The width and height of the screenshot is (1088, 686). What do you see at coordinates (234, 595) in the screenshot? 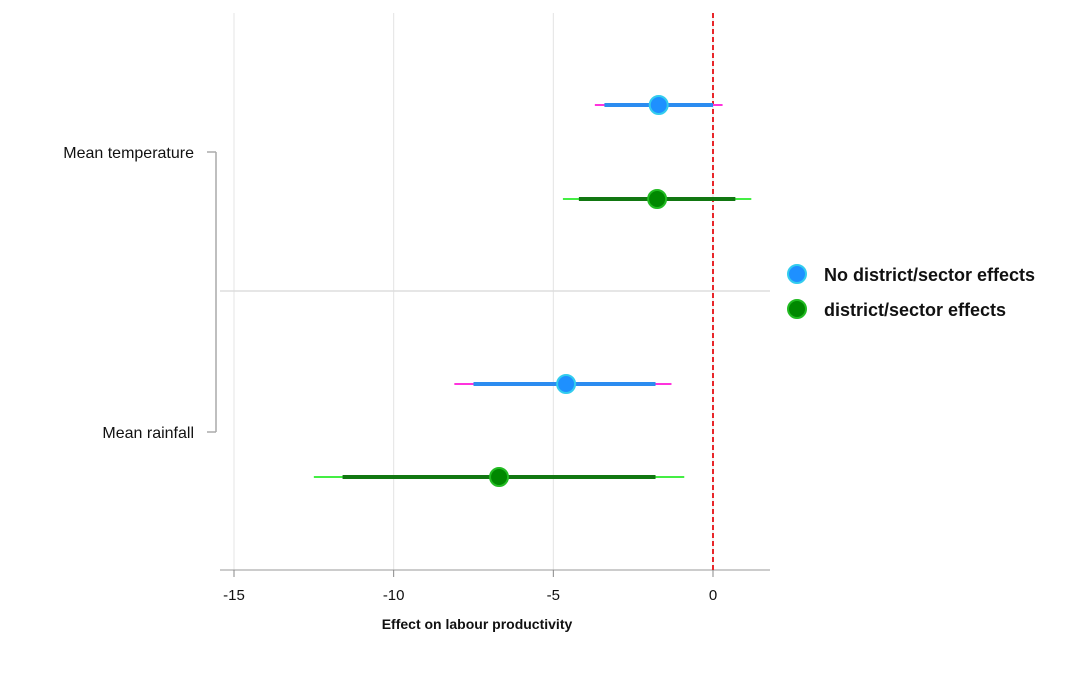
I see `x-tick-label: -15` at bounding box center [234, 595].